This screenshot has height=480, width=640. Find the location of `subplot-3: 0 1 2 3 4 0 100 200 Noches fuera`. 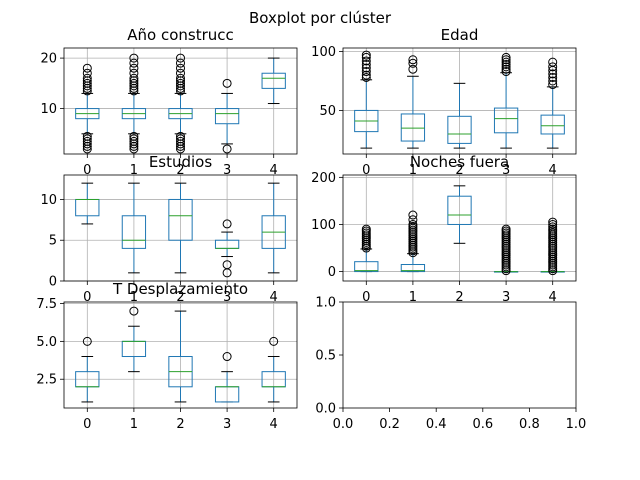

subplot-3: 0 1 2 3 4 0 100 200 Noches fuera is located at coordinates (444, 229).